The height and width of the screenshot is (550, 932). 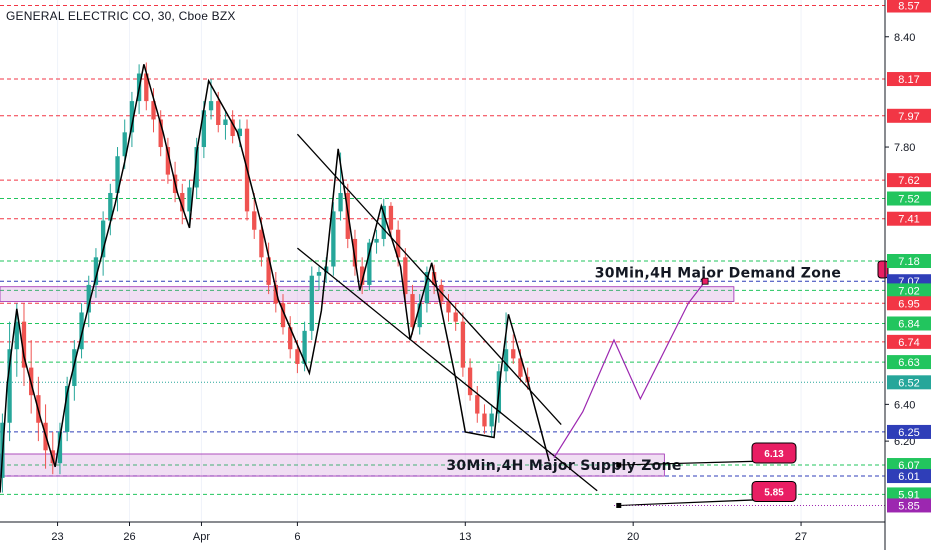 I want to click on callouts-layer: 6.13 5.85, so click(x=706, y=475).